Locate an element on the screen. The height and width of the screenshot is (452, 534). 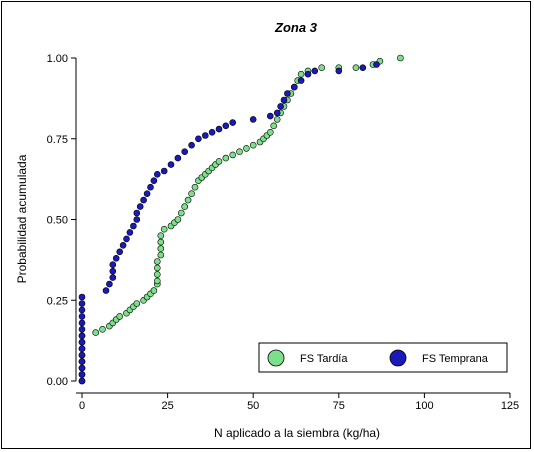
legend-label-fs-tardia: FS Tardía is located at coordinates (324, 359).